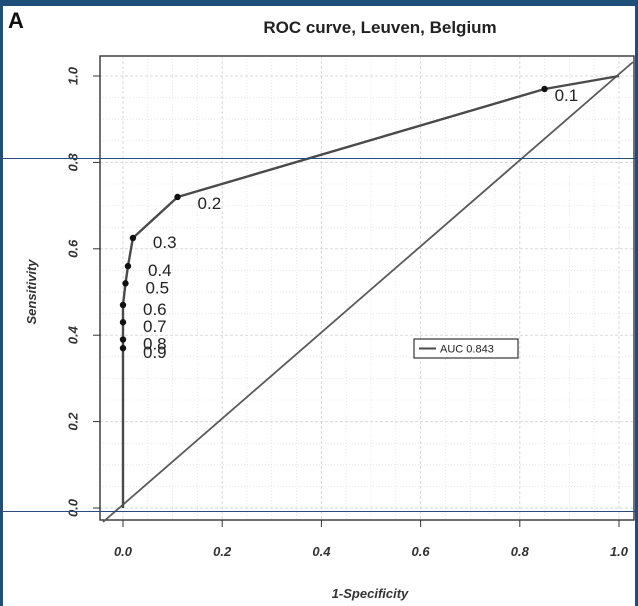 This screenshot has height=606, width=638. Describe the element at coordinates (370, 593) in the screenshot. I see `x-axis-label: 1-Specificity` at that location.